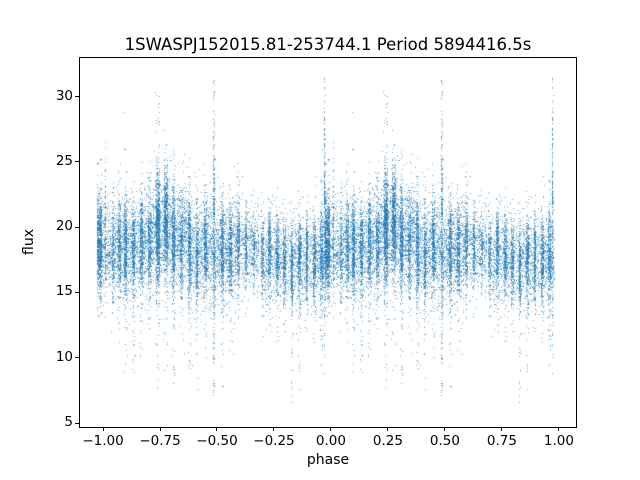 The height and width of the screenshot is (480, 640). I want to click on x-tick-label: 0.25, so click(387, 441).